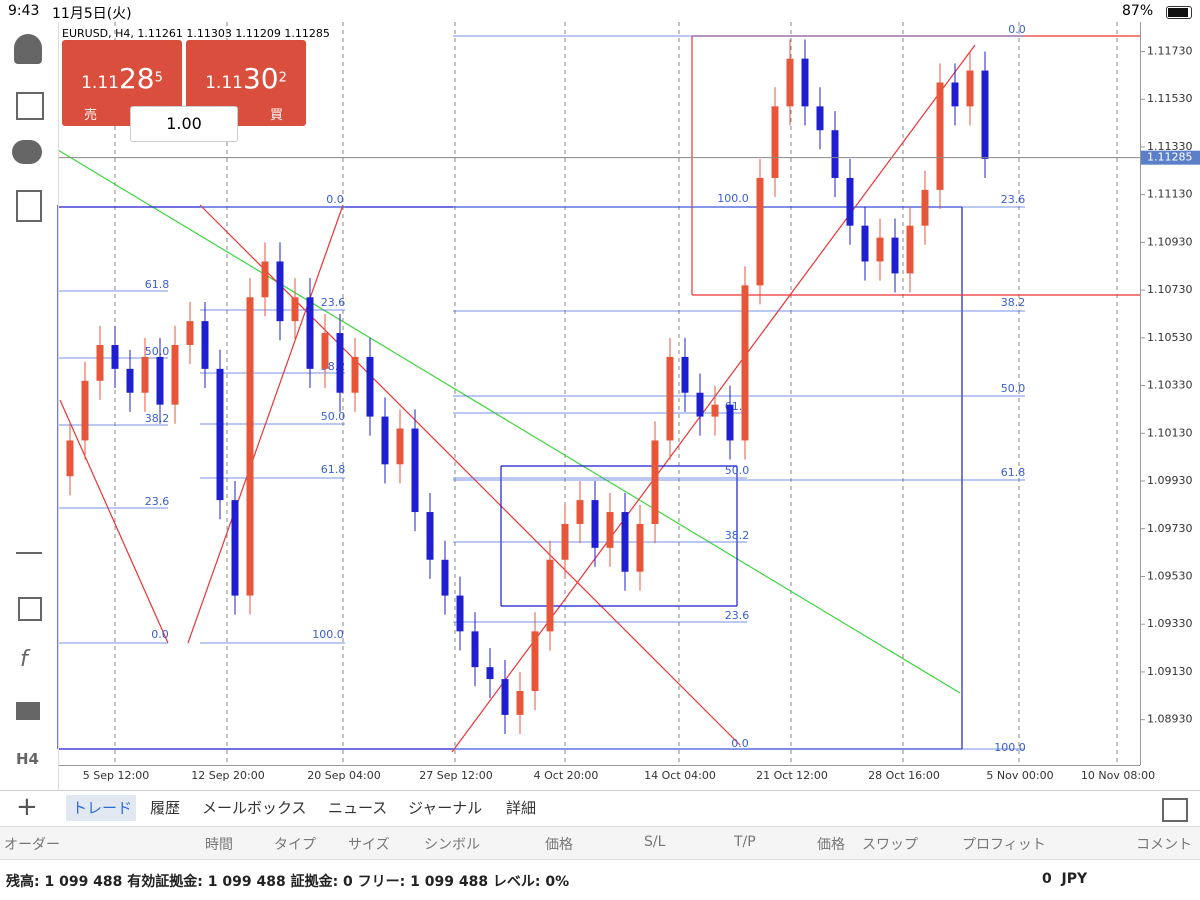  Describe the element at coordinates (1170, 671) in the screenshot. I see `y-tick-label: 1.09130` at that location.